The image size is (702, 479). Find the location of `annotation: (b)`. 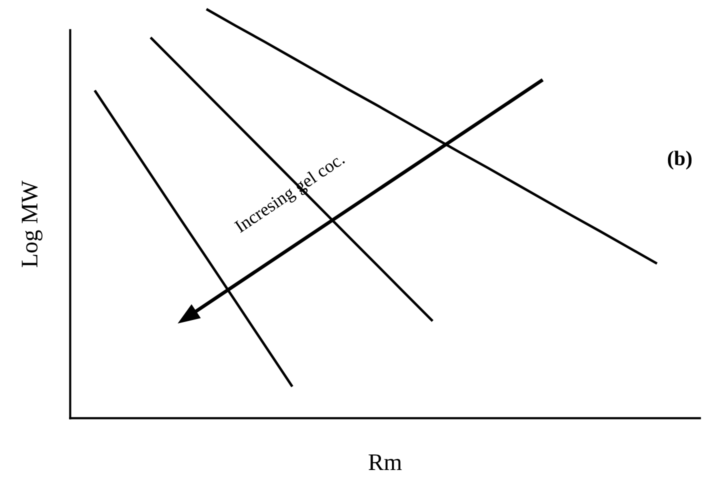

annotation: (b) is located at coordinates (680, 160).